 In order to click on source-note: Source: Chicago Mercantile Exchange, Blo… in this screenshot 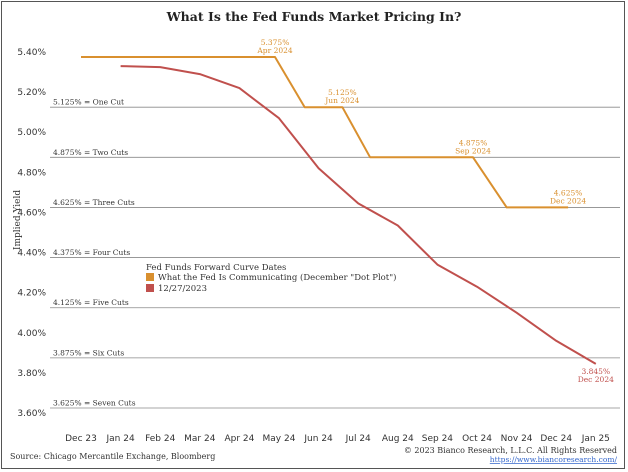, I will do `click(112, 456)`.